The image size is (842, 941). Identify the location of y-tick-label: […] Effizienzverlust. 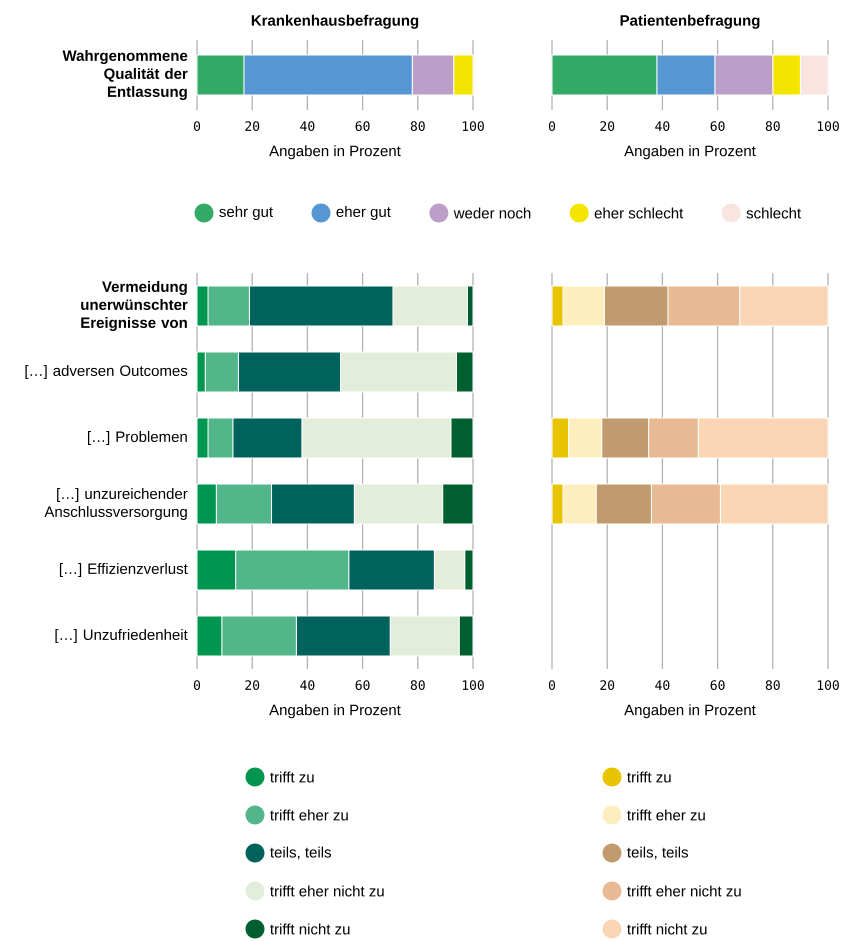
(124, 570).